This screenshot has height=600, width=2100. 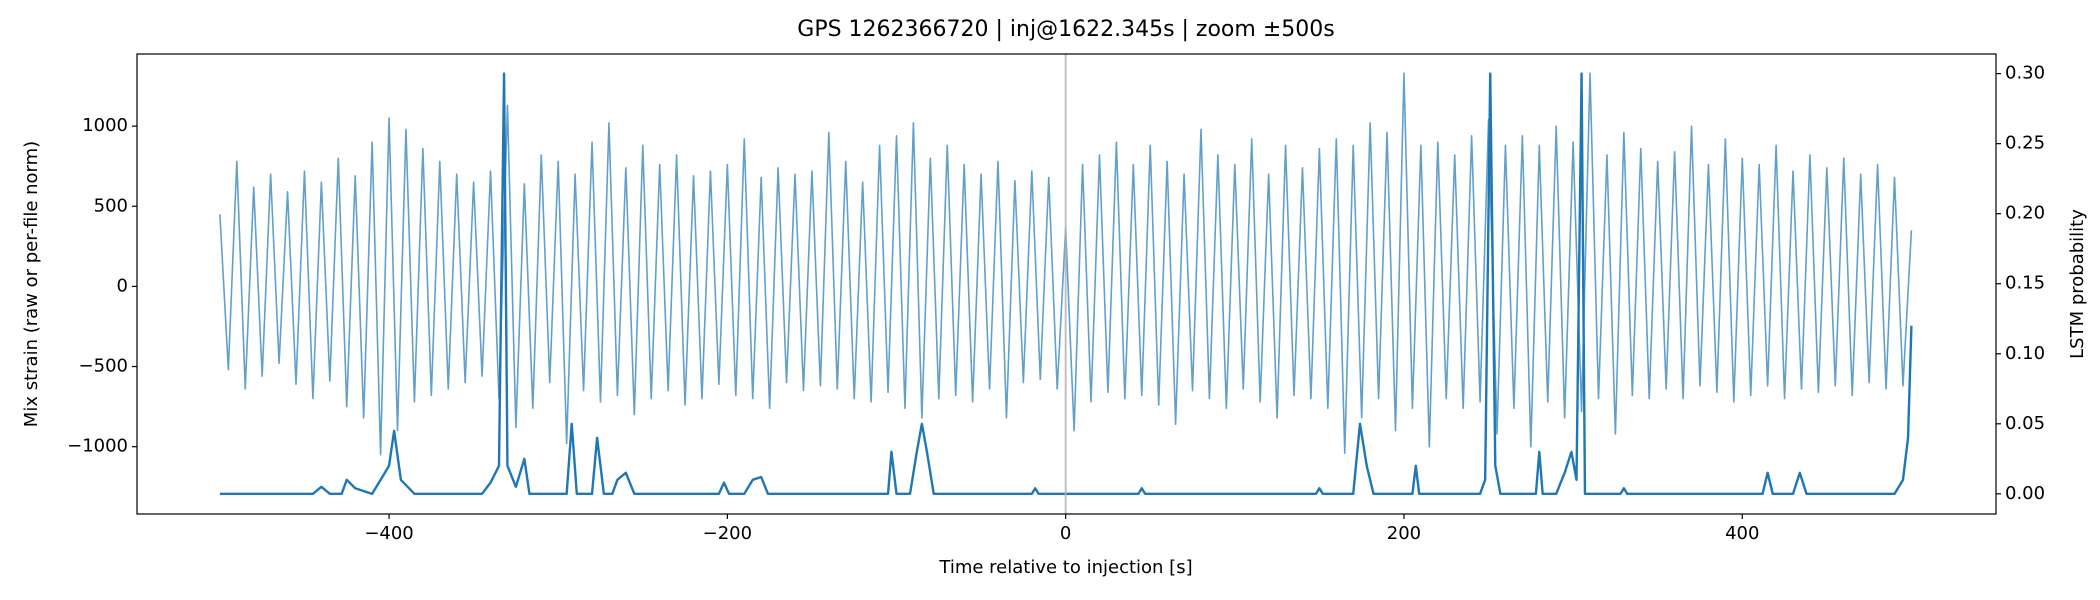 I want to click on y-tick-label: −1000, so click(x=97, y=446).